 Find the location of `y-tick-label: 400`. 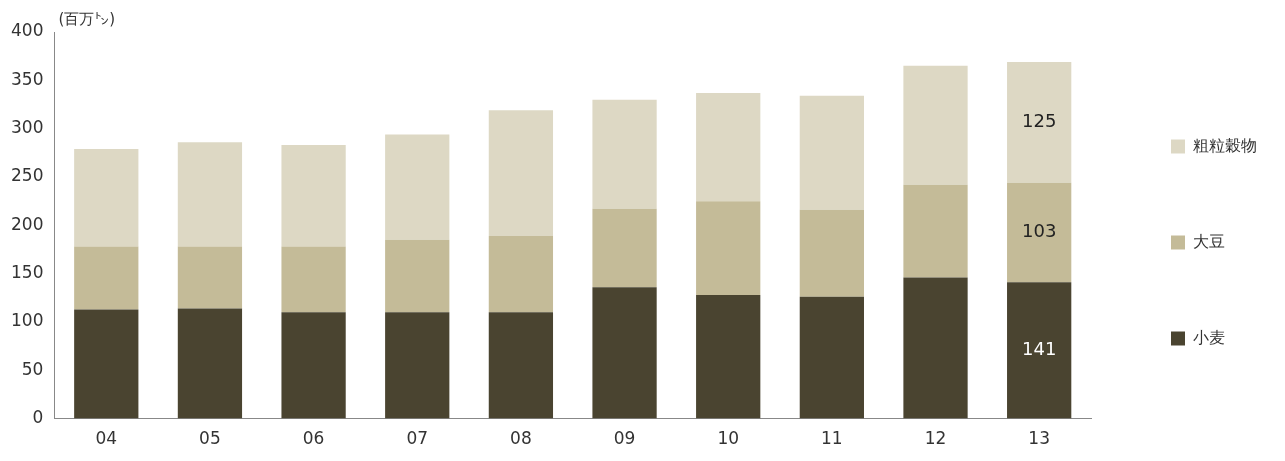

y-tick-label: 400 is located at coordinates (27, 30).